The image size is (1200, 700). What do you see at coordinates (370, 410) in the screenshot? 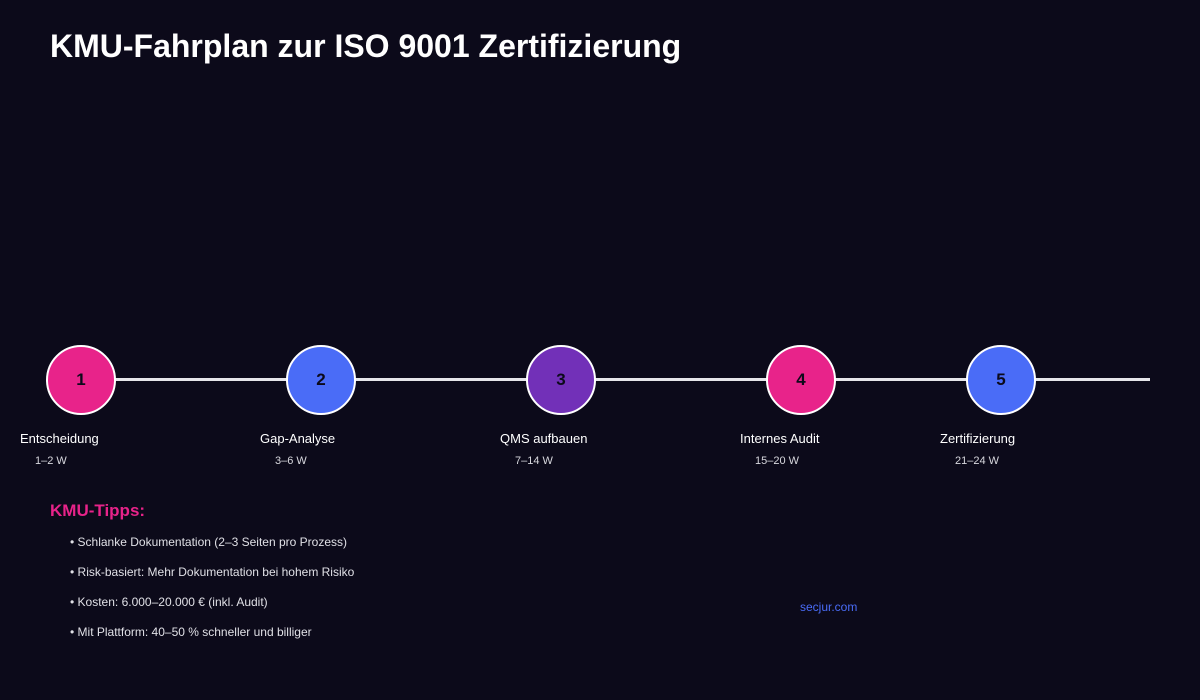
I see `timeline-step-2: 2 Gap-Analyse 3–6 W` at bounding box center [370, 410].